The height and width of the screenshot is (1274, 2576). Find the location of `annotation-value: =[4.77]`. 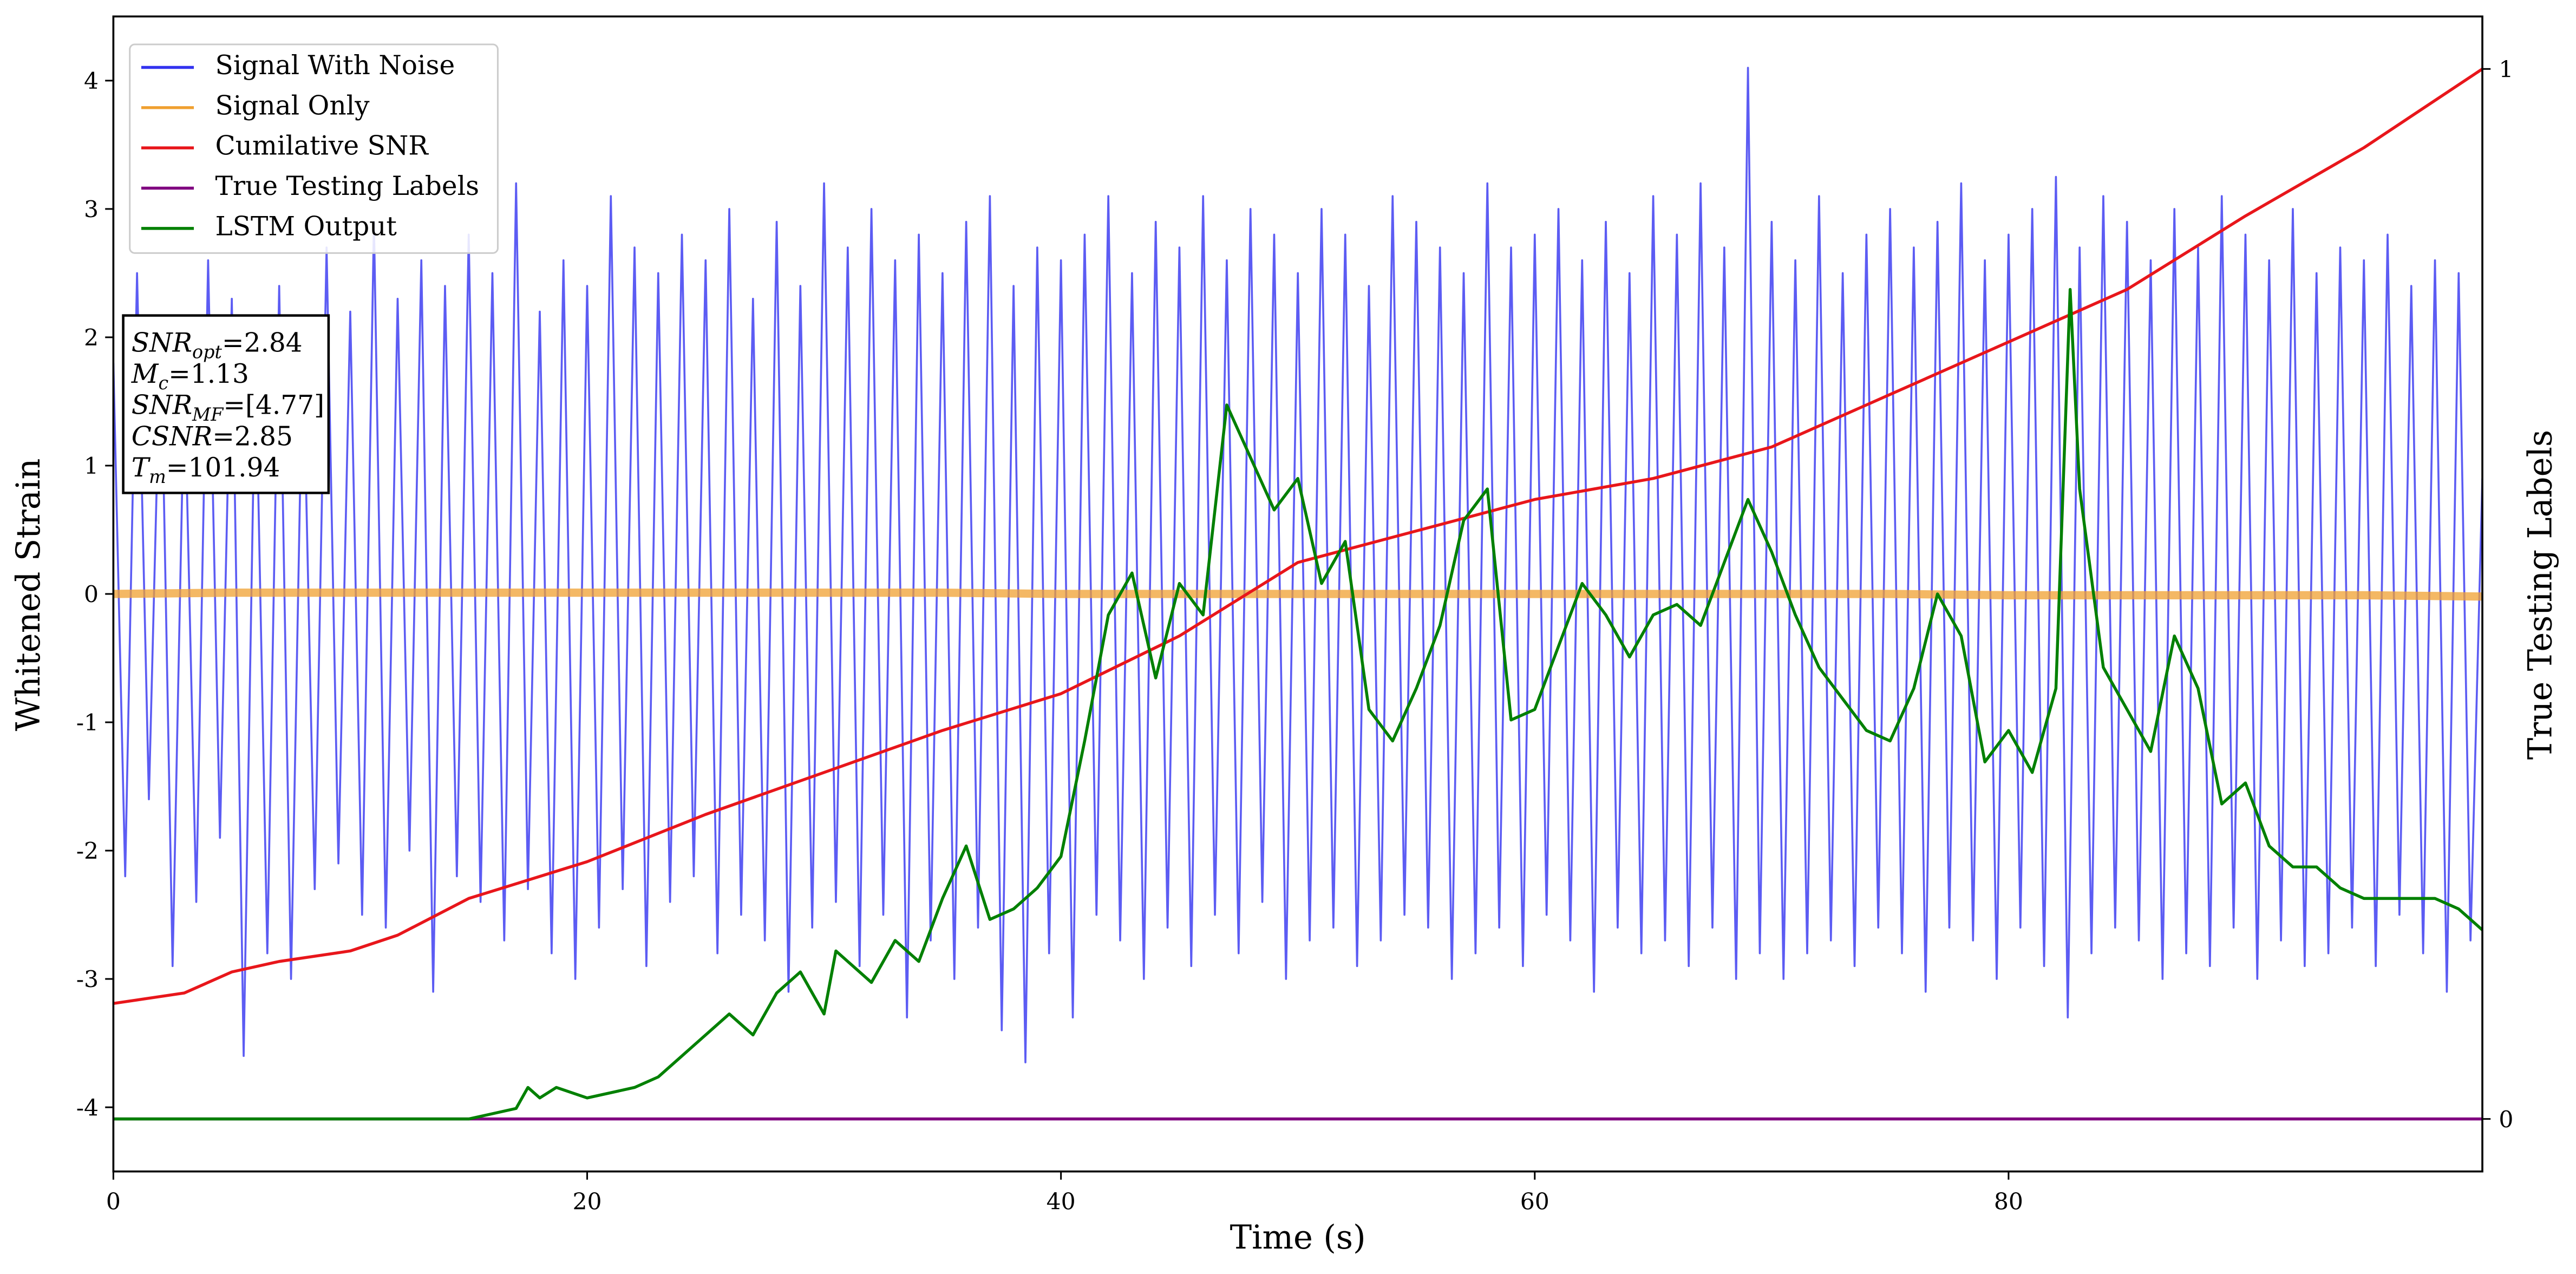

annotation-value: =[4.77] is located at coordinates (273, 405).